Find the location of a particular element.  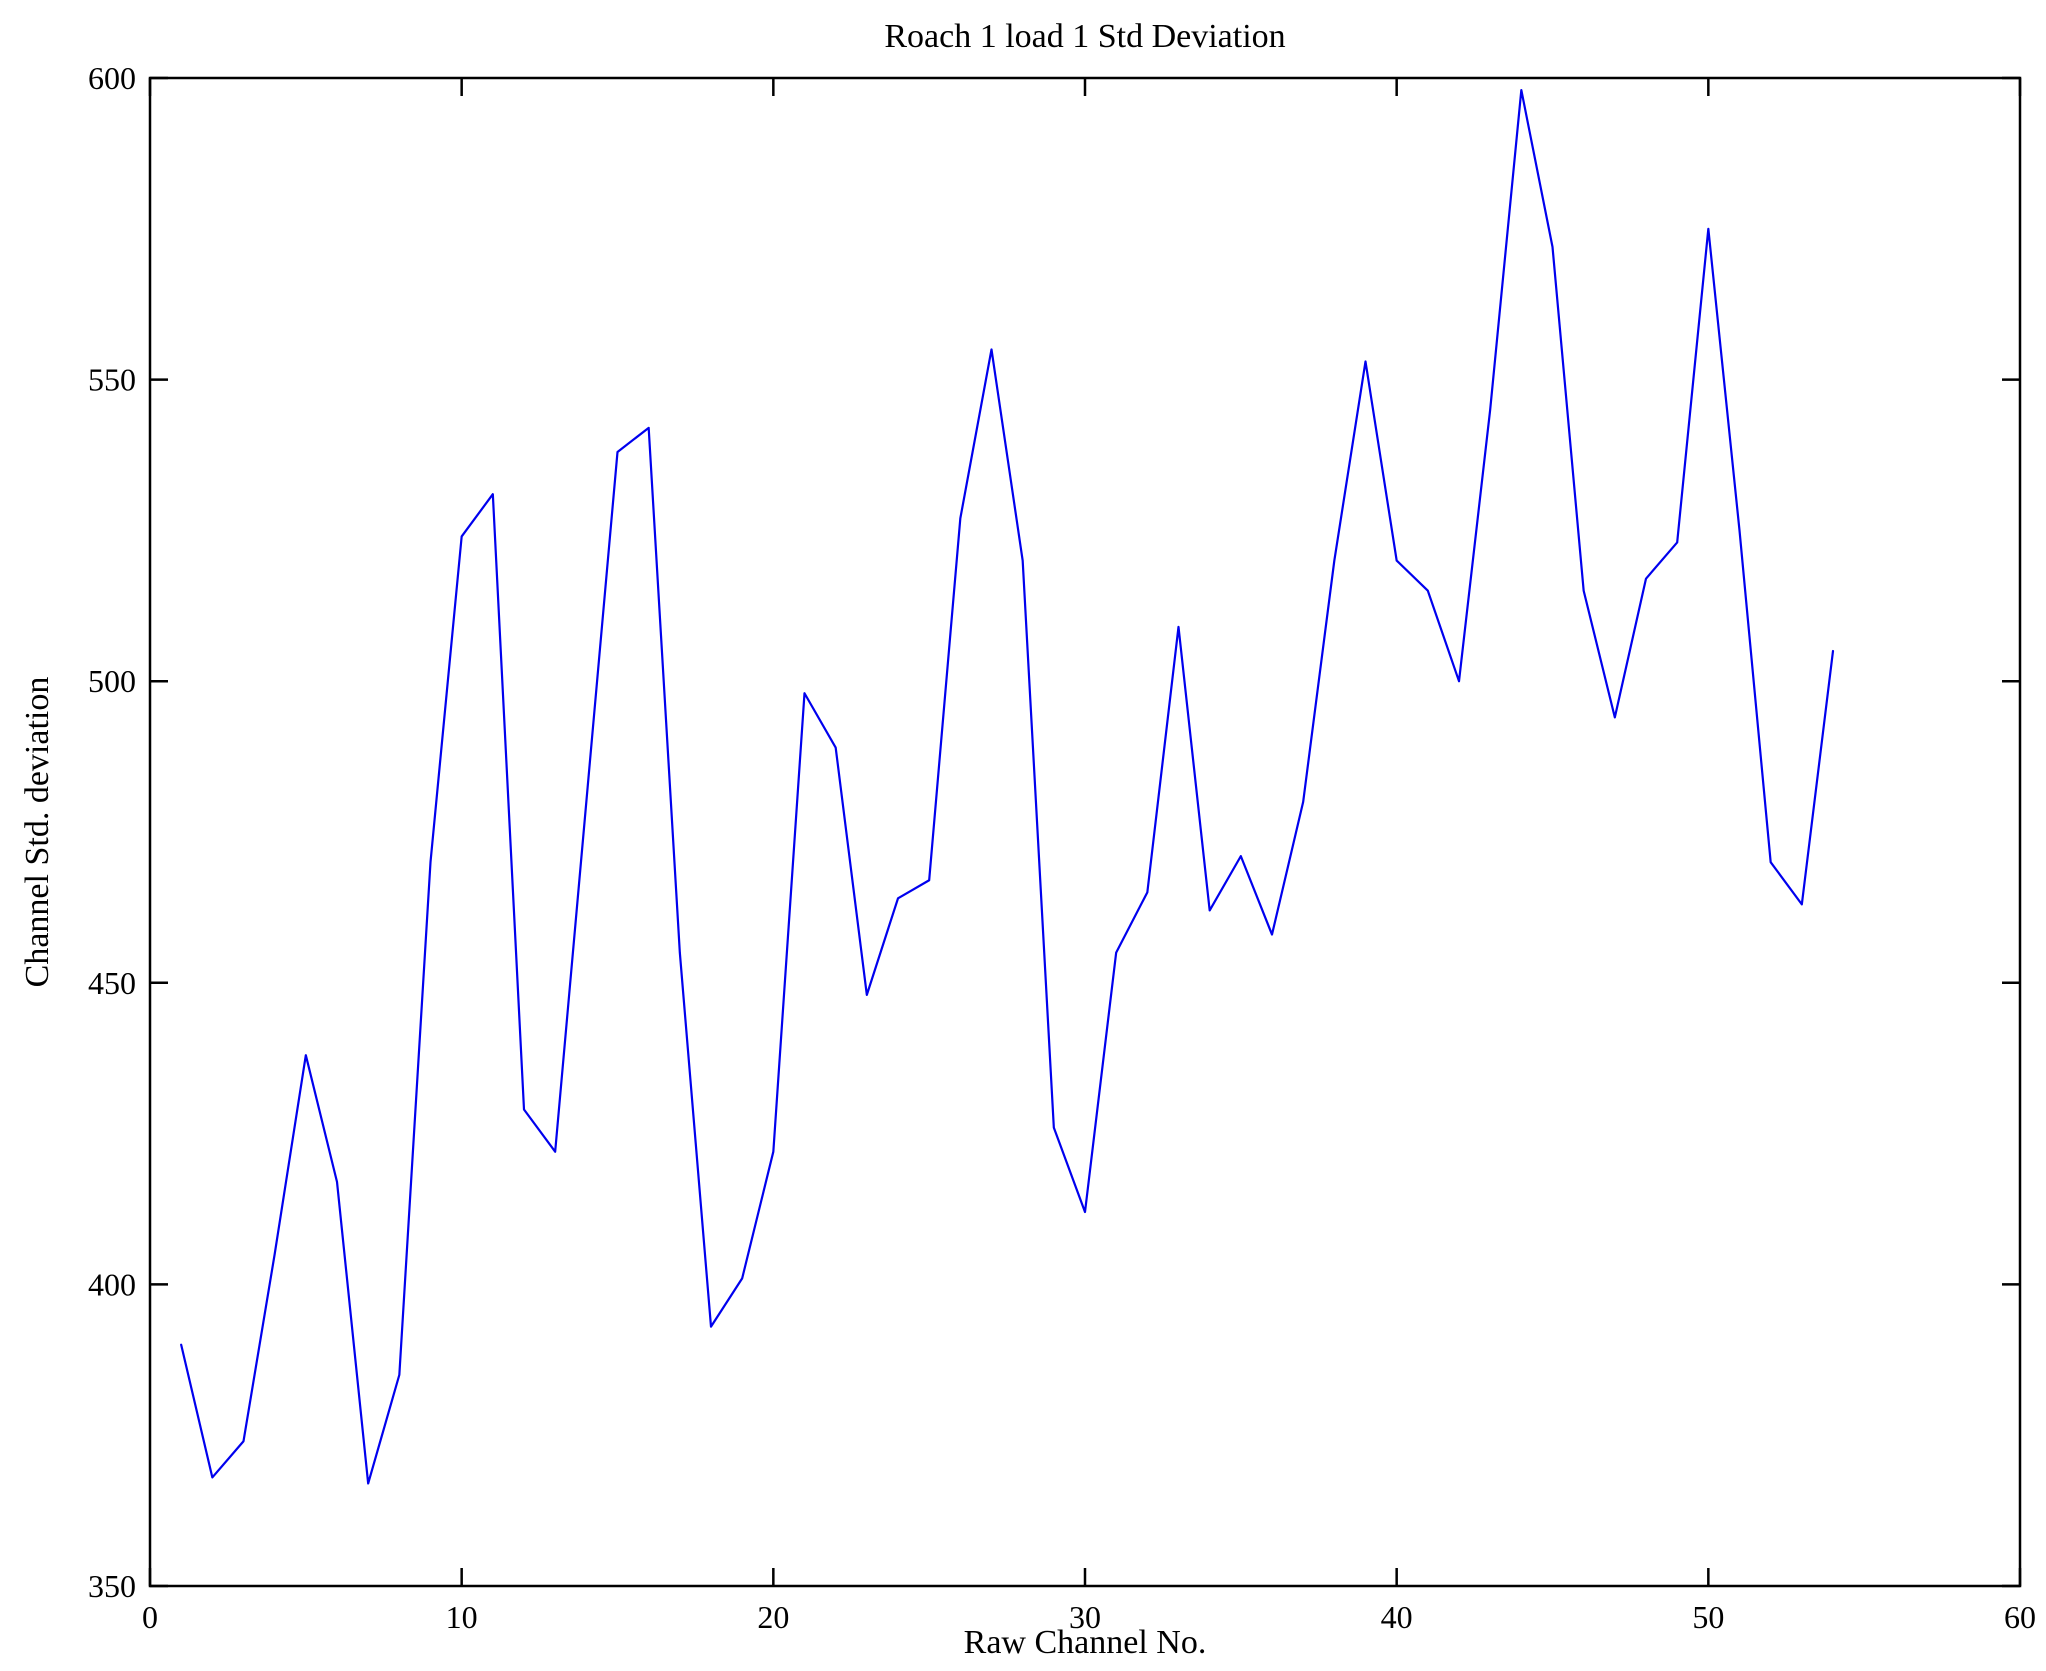

y-tick-label: 450 is located at coordinates (112, 983).